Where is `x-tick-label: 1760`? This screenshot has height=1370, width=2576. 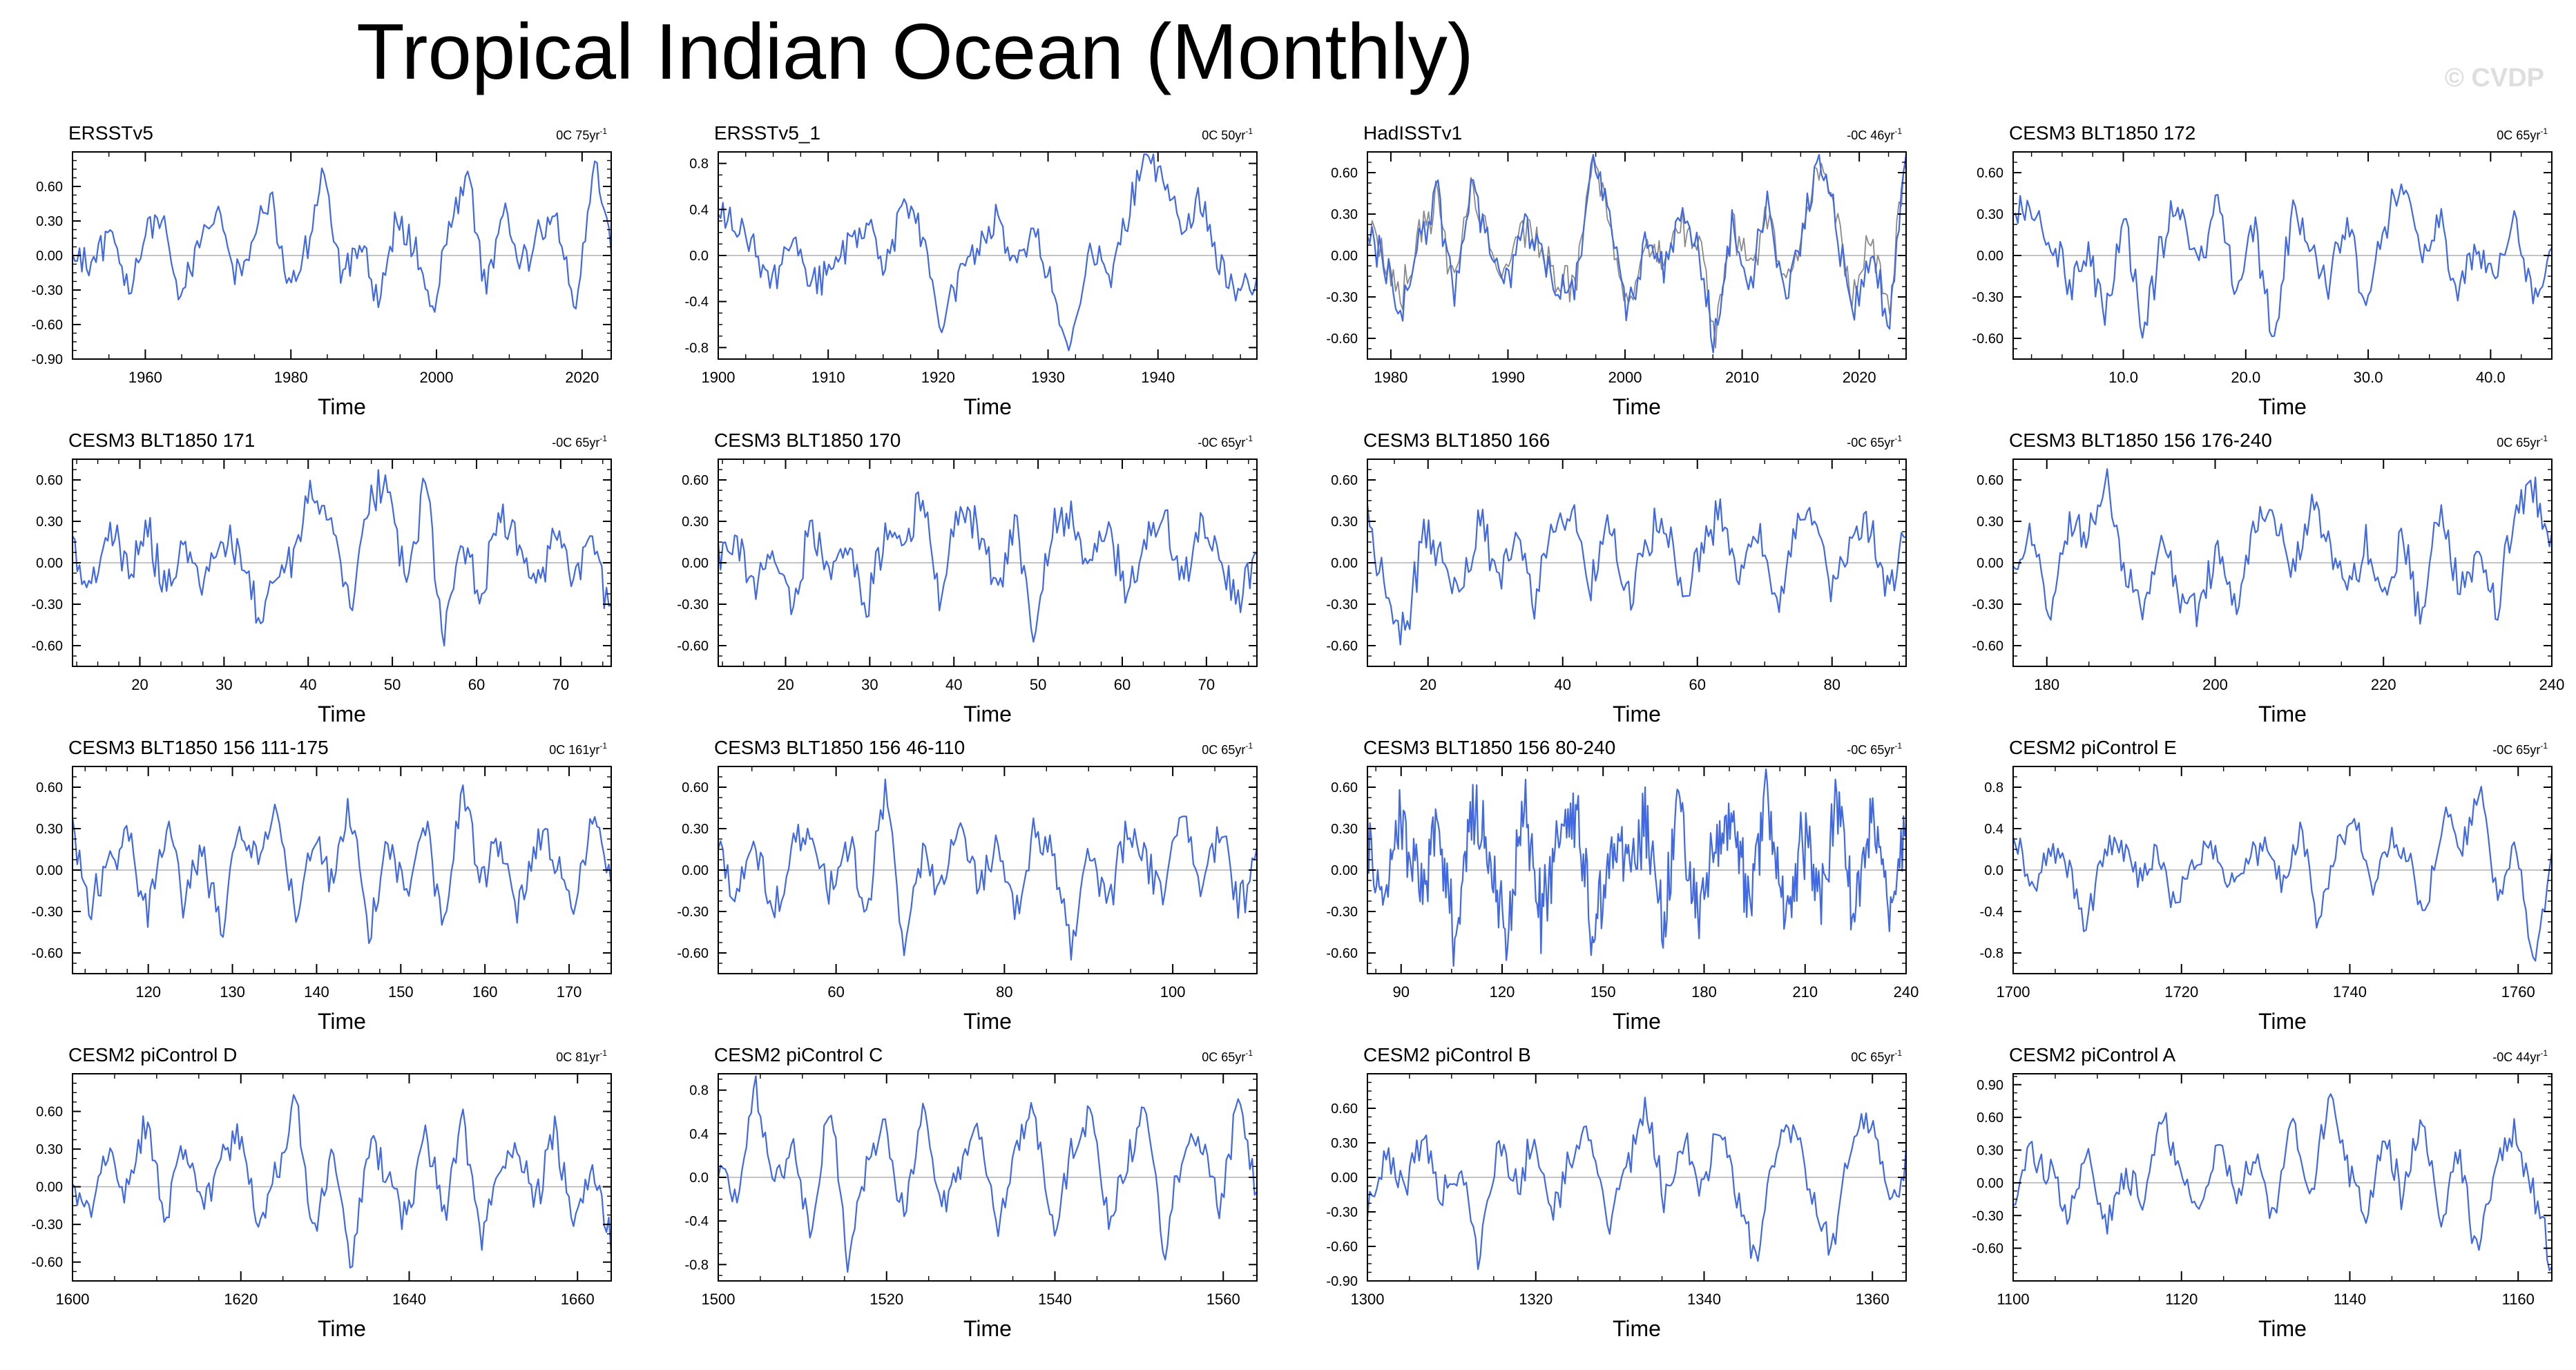 x-tick-label: 1760 is located at coordinates (2518, 992).